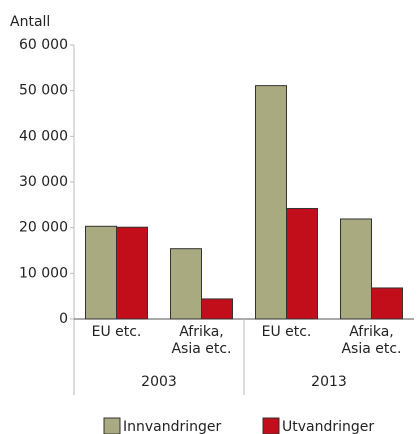 The height and width of the screenshot is (434, 417). What do you see at coordinates (43, 273) in the screenshot?
I see `y-tick-label: 10 000` at bounding box center [43, 273].